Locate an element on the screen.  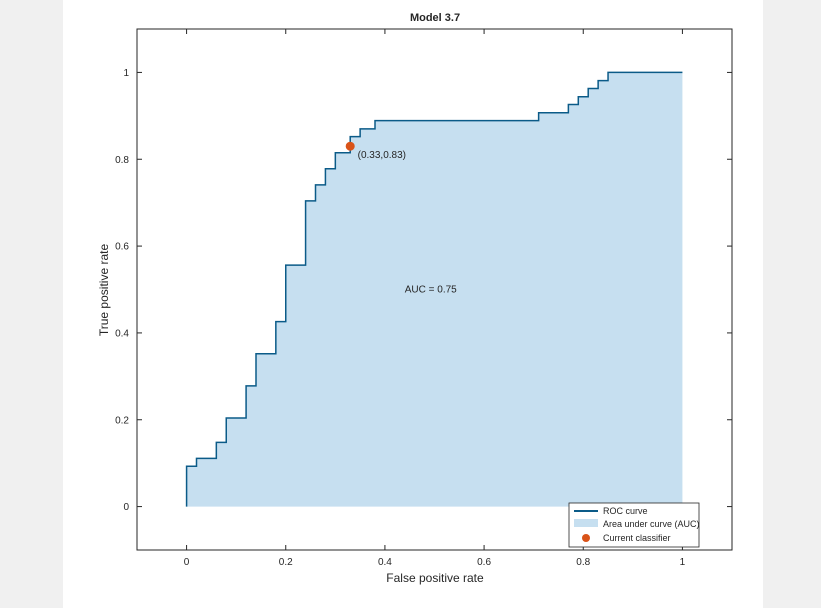
y-tick-label: 0.8 is located at coordinates (122, 160).